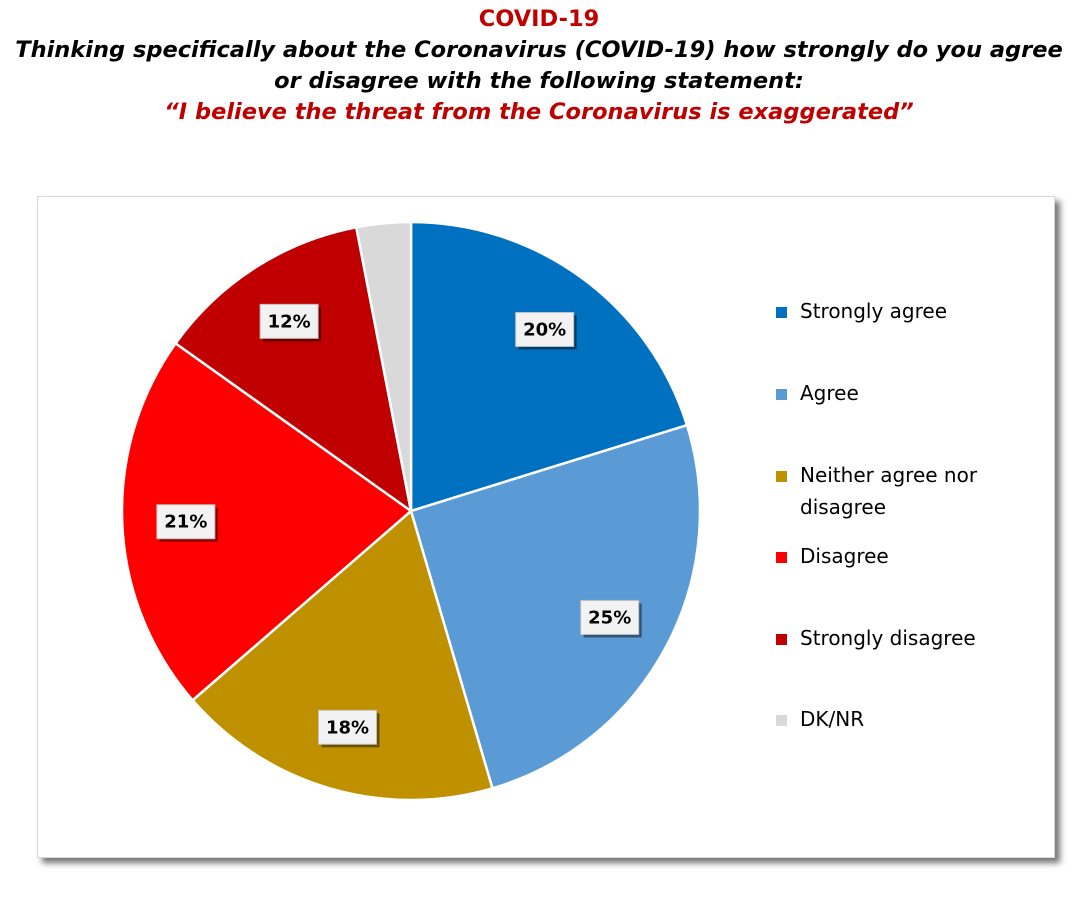  I want to click on data-label-neither-agree-nor-disagree: 18%, so click(348, 728).